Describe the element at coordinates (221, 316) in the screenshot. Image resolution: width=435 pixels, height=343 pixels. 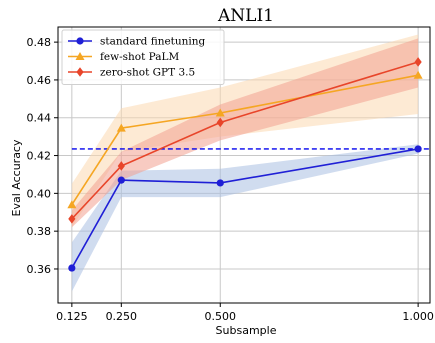
I see `x-tick-label: 0.500` at that location.